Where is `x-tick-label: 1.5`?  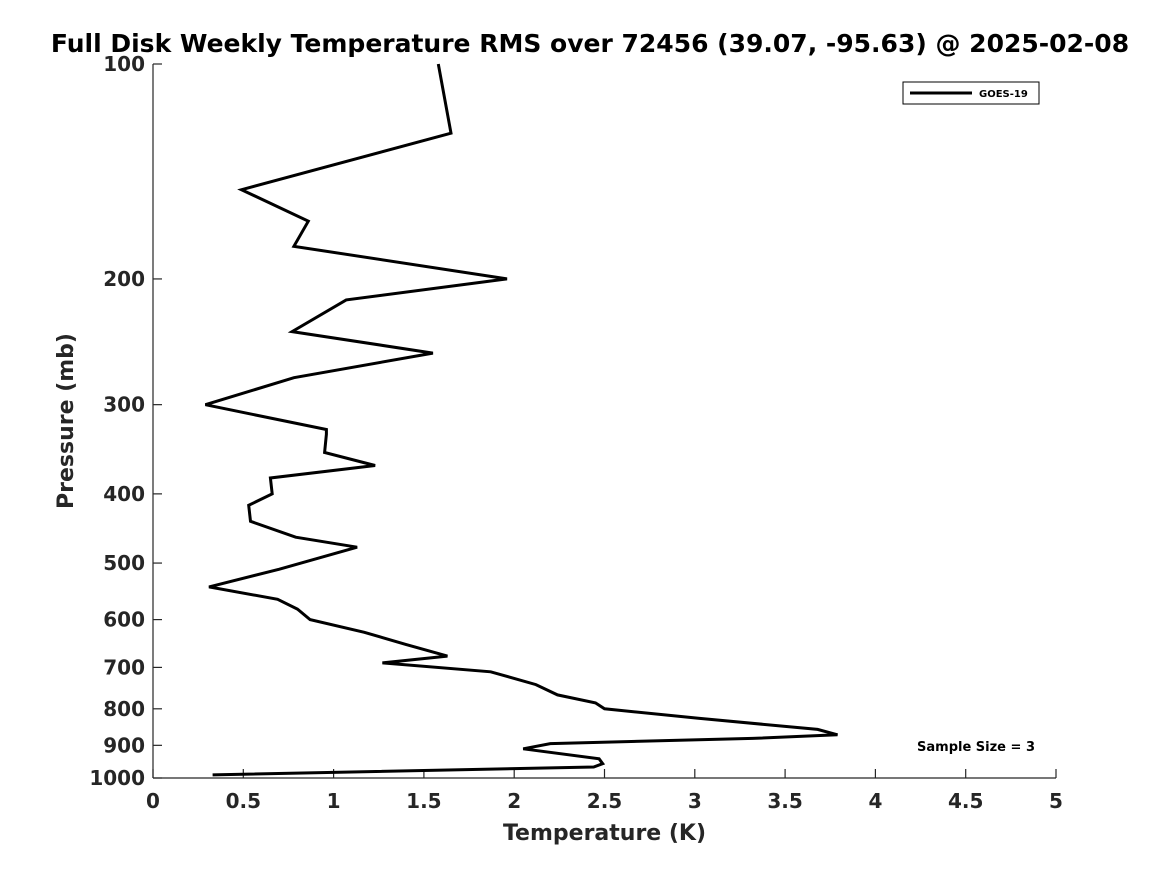 x-tick-label: 1.5 is located at coordinates (423, 801).